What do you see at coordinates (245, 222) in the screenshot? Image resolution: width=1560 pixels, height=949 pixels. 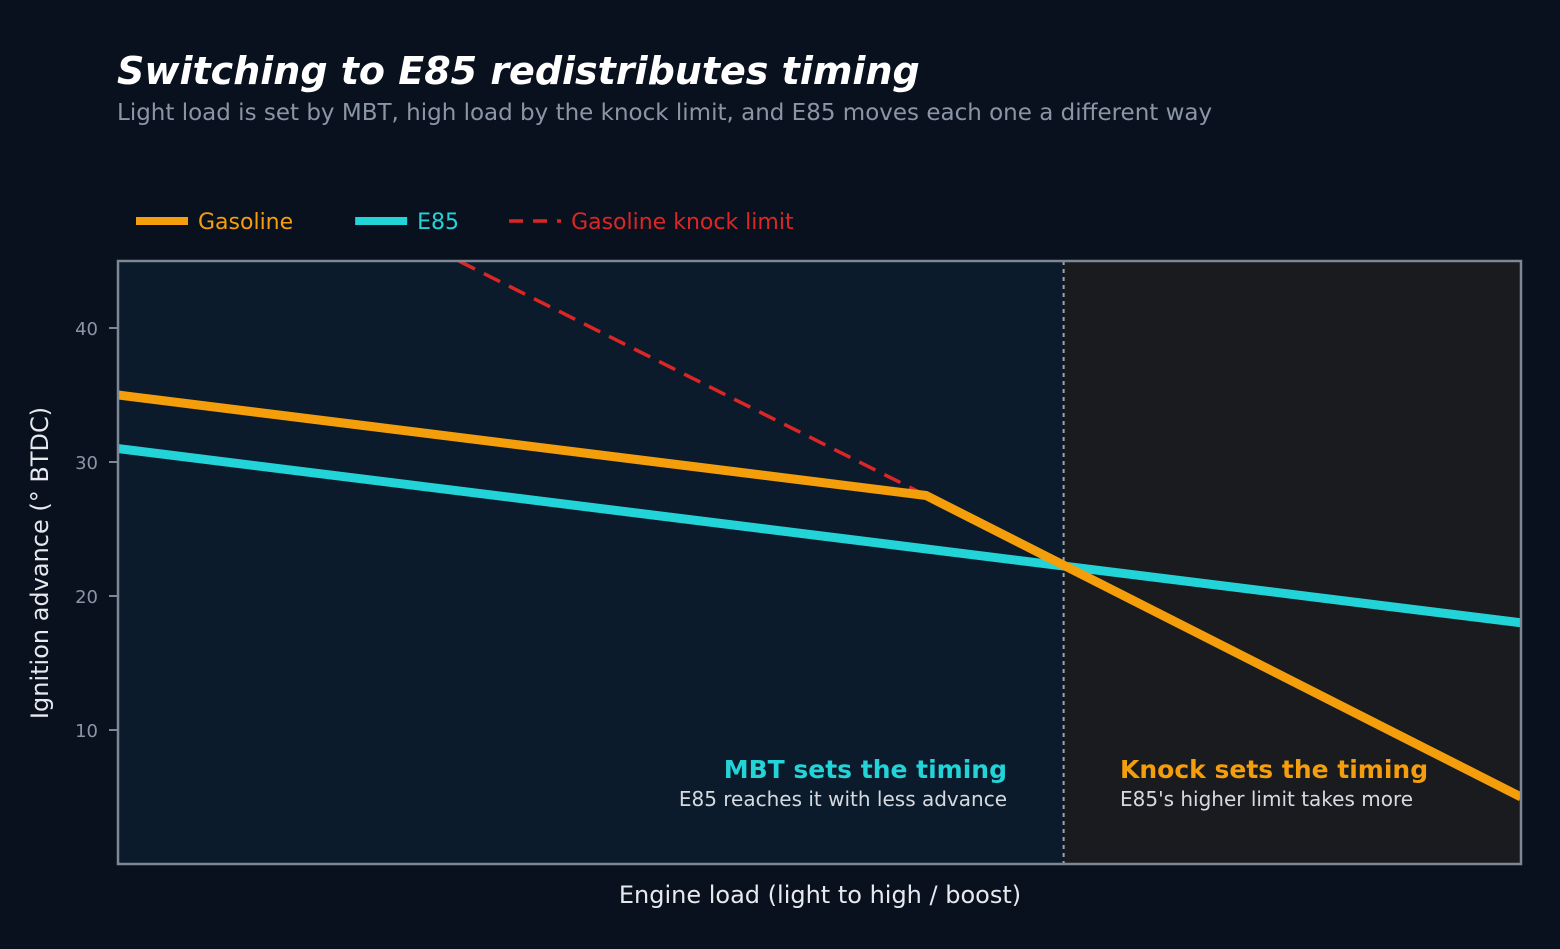 I see `legend-label: Gasoline` at bounding box center [245, 222].